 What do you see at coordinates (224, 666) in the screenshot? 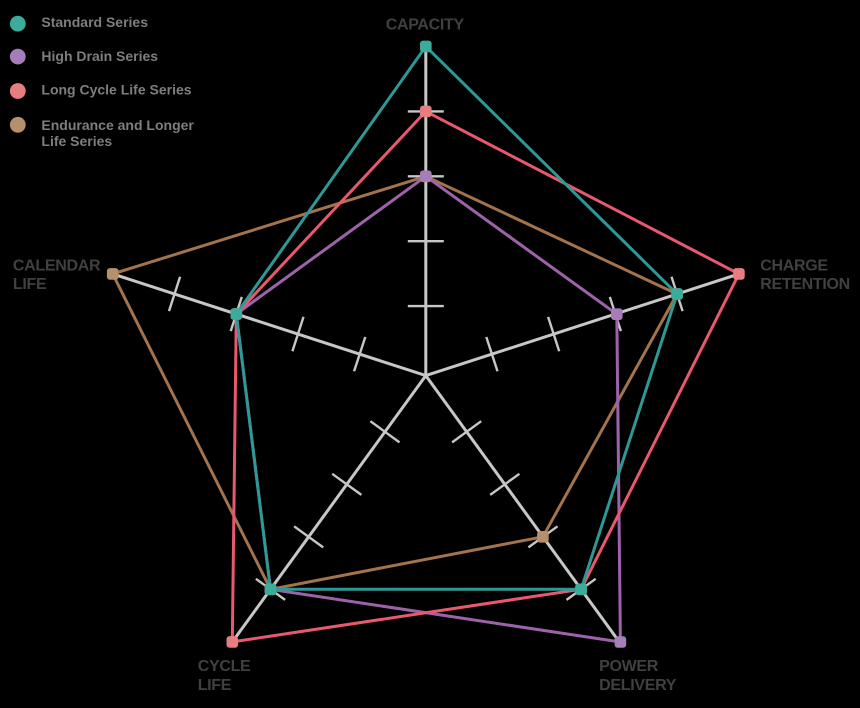
I see `svg-text: CYCLE` at bounding box center [224, 666].